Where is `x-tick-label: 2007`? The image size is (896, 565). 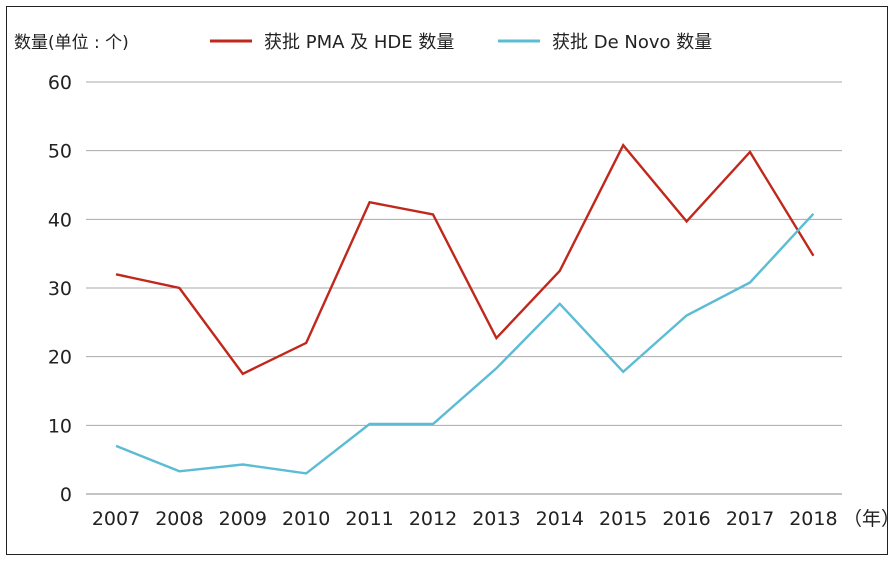
x-tick-label: 2007 is located at coordinates (116, 519).